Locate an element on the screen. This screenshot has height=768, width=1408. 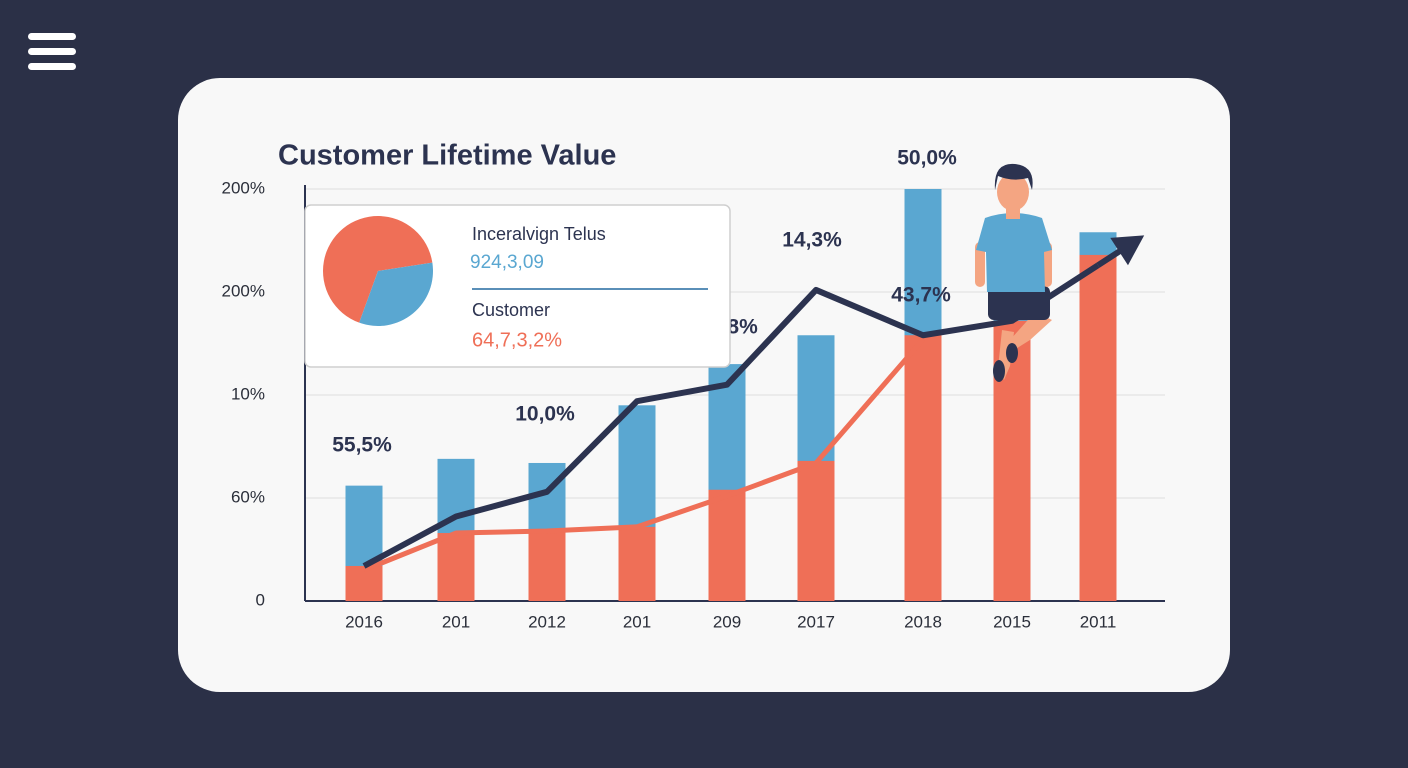
person-illustration is located at coordinates (1013, 272).